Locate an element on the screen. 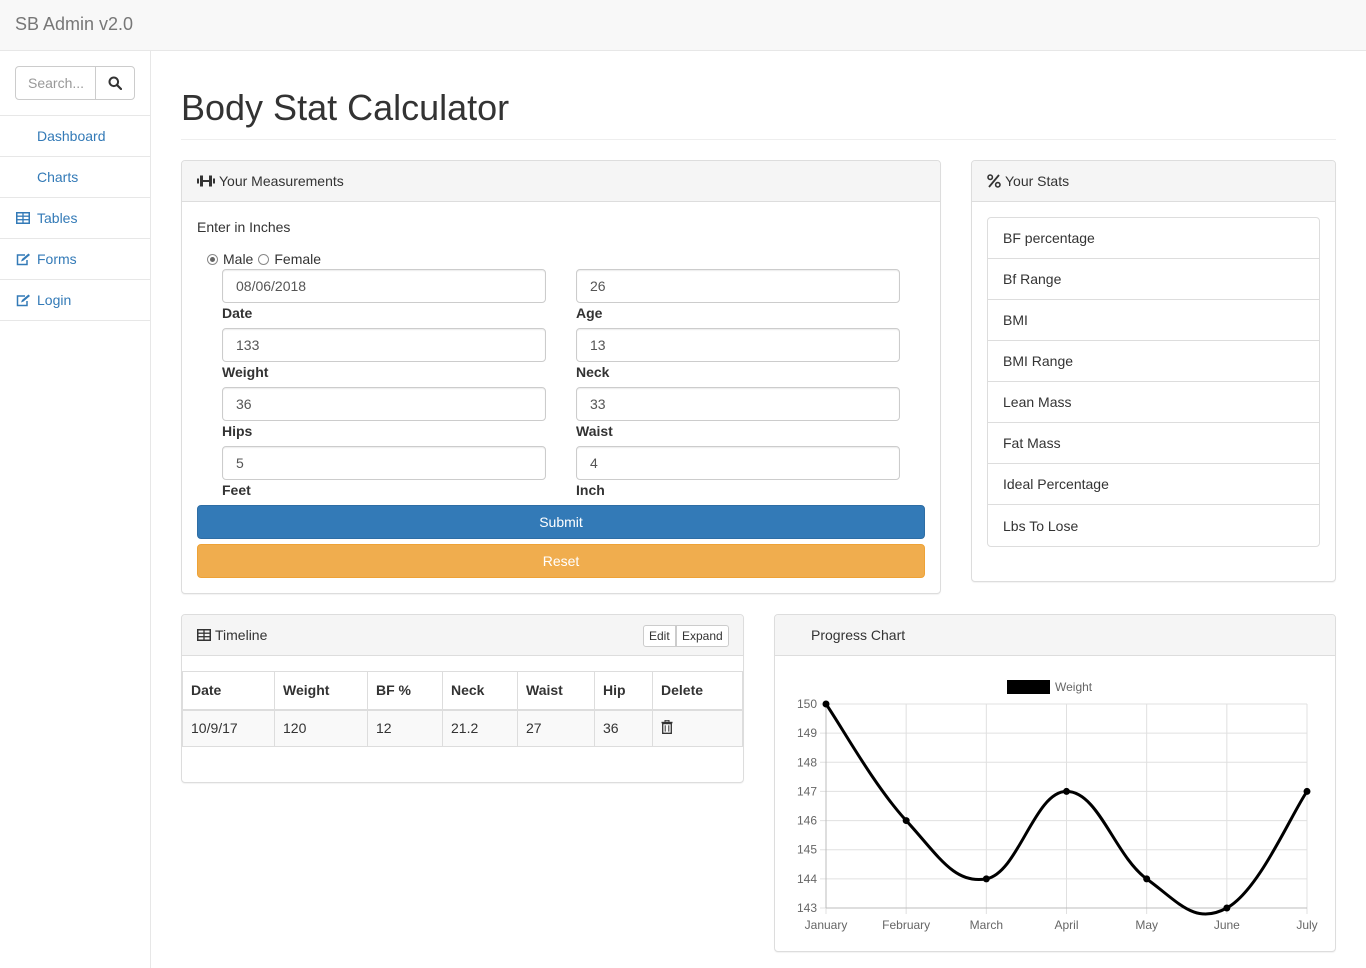 This screenshot has height=968, width=1366. cell-hip: 36 is located at coordinates (623, 728).